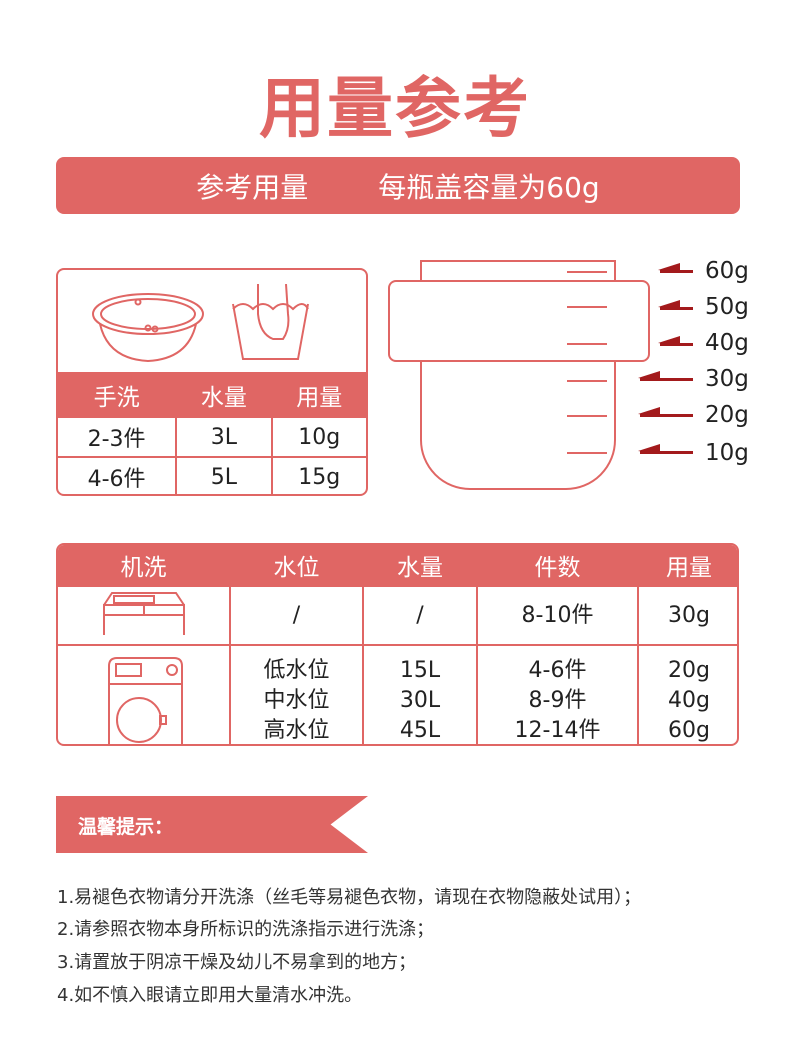 The image size is (790, 1037). What do you see at coordinates (727, 379) in the screenshot?
I see `mark-label: 30g` at bounding box center [727, 379].